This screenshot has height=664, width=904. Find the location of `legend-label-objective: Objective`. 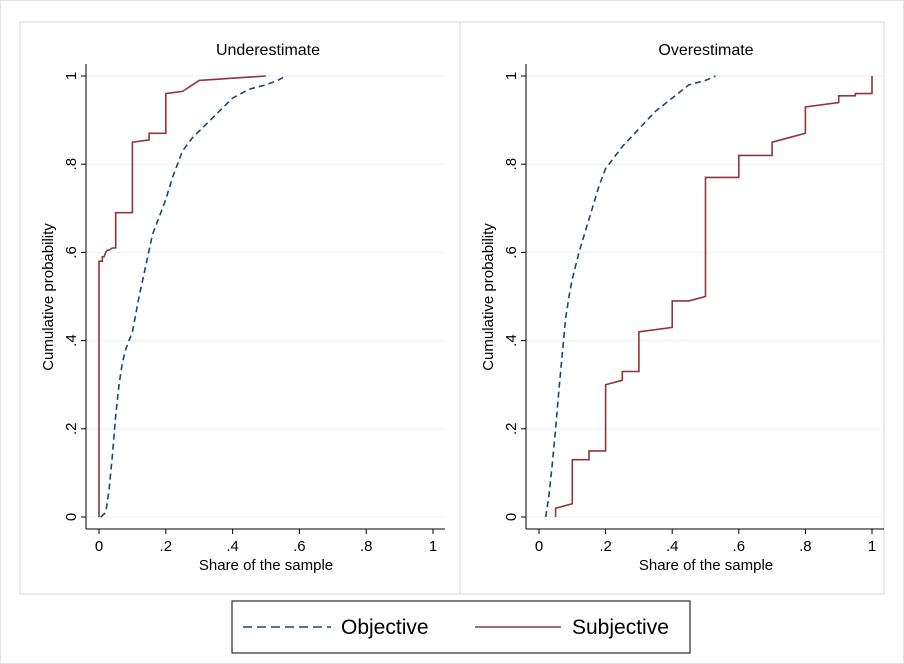

legend-label-objective: Objective is located at coordinates (385, 627).